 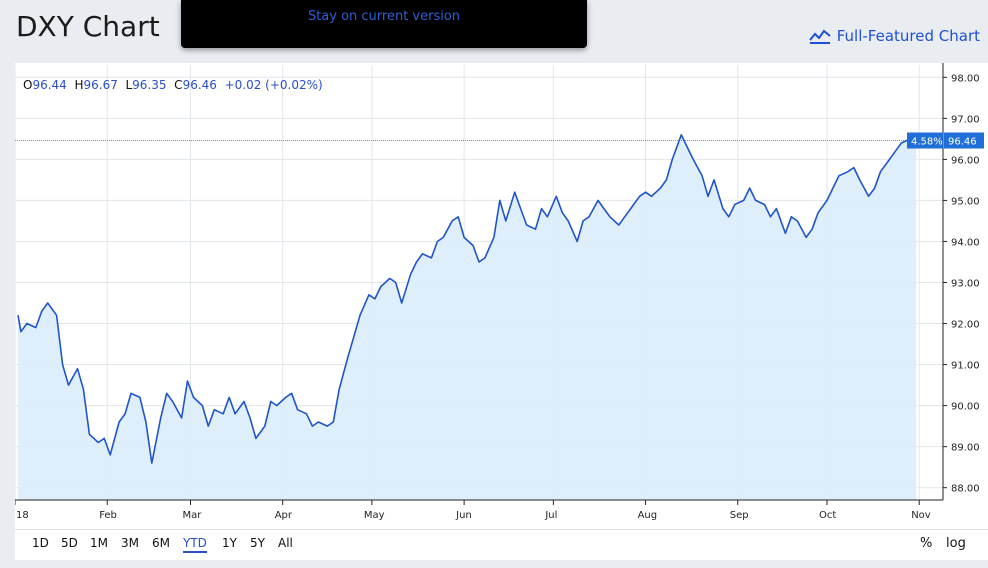 I want to click on open-label: O, so click(x=28, y=85).